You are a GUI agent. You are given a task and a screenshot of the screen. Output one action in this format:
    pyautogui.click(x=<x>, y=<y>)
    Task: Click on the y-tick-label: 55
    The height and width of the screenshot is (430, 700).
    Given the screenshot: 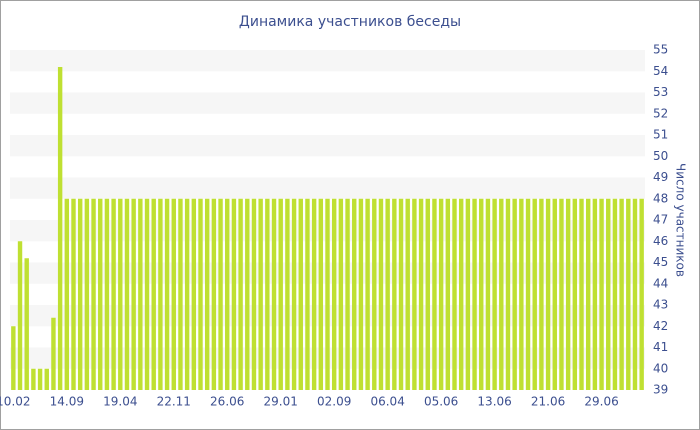 What is the action you would take?
    pyautogui.click(x=660, y=50)
    